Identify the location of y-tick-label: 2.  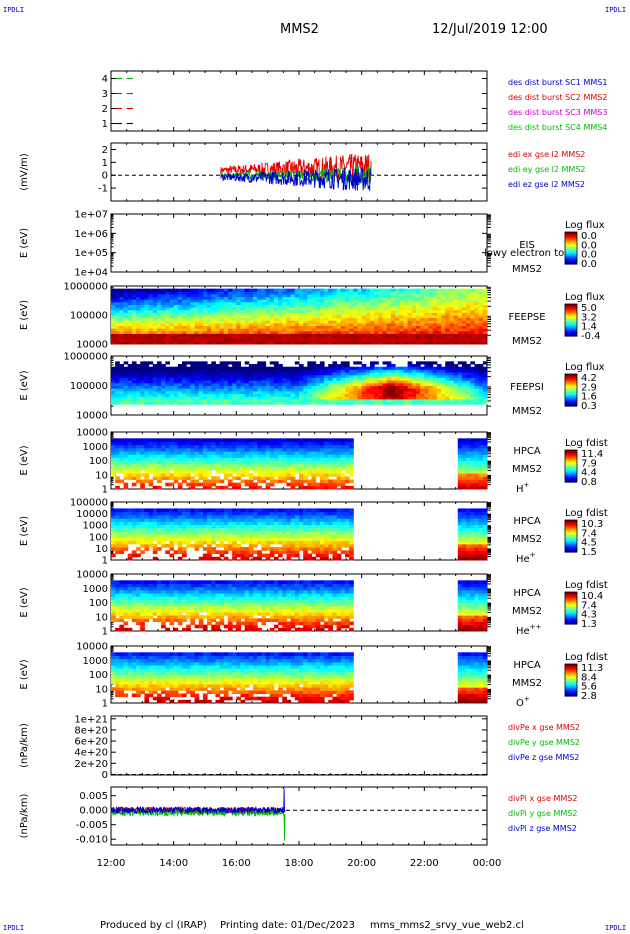
(105, 109).